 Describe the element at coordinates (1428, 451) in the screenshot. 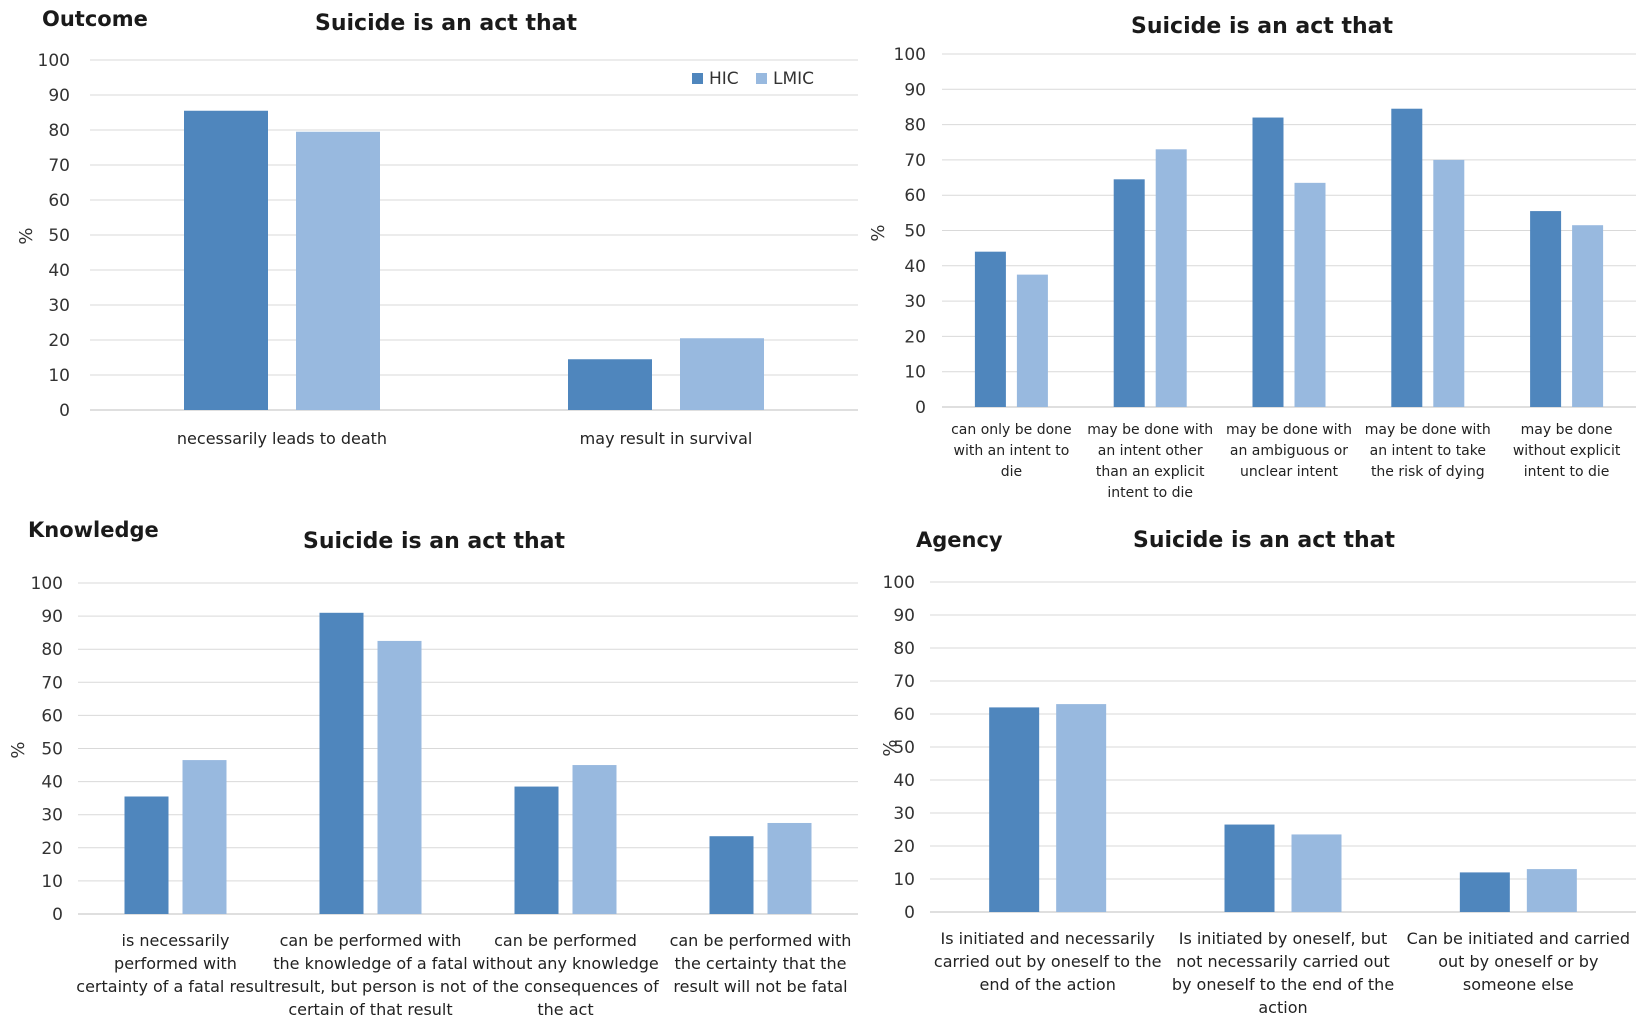

I see `x-category-label: an intent to take` at that location.